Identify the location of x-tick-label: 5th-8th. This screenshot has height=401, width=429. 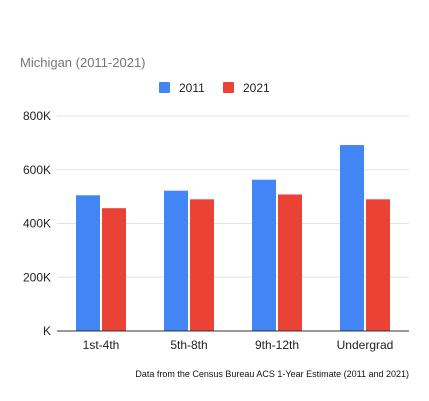
(188, 345).